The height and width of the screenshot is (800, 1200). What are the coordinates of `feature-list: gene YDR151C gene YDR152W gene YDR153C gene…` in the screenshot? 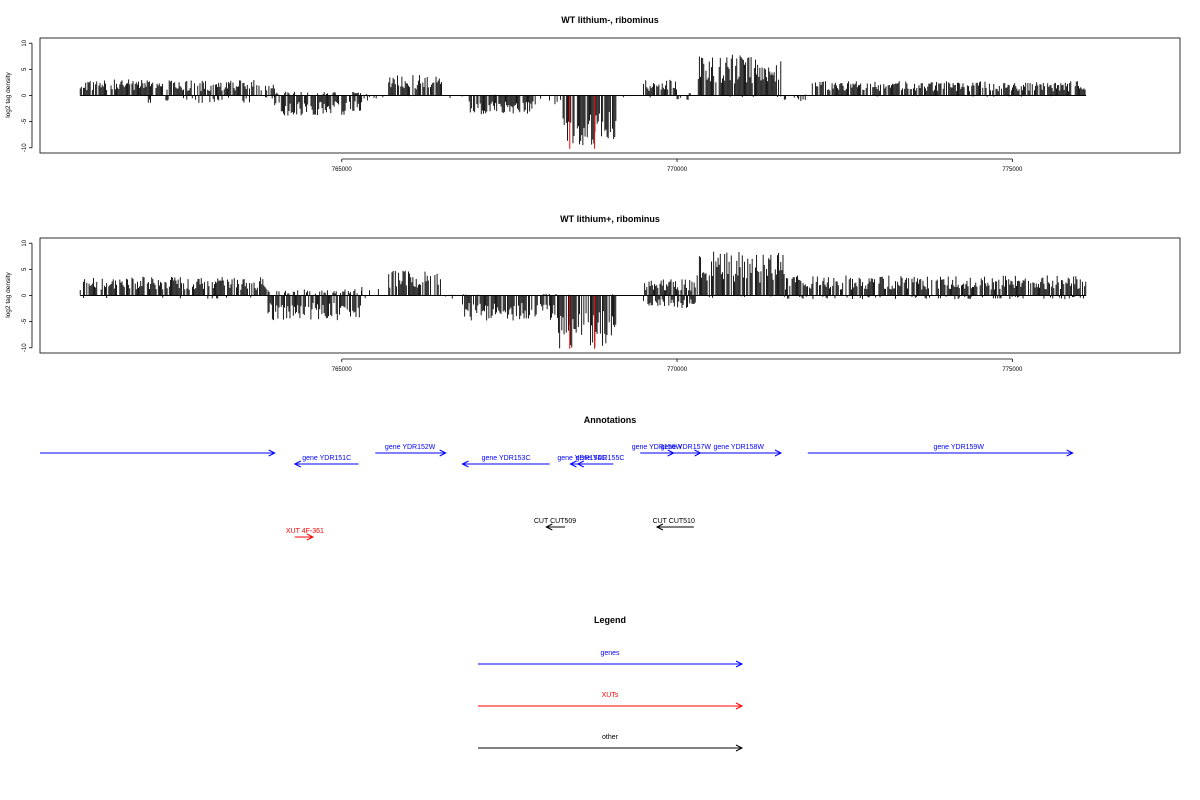 It's located at (557, 492).